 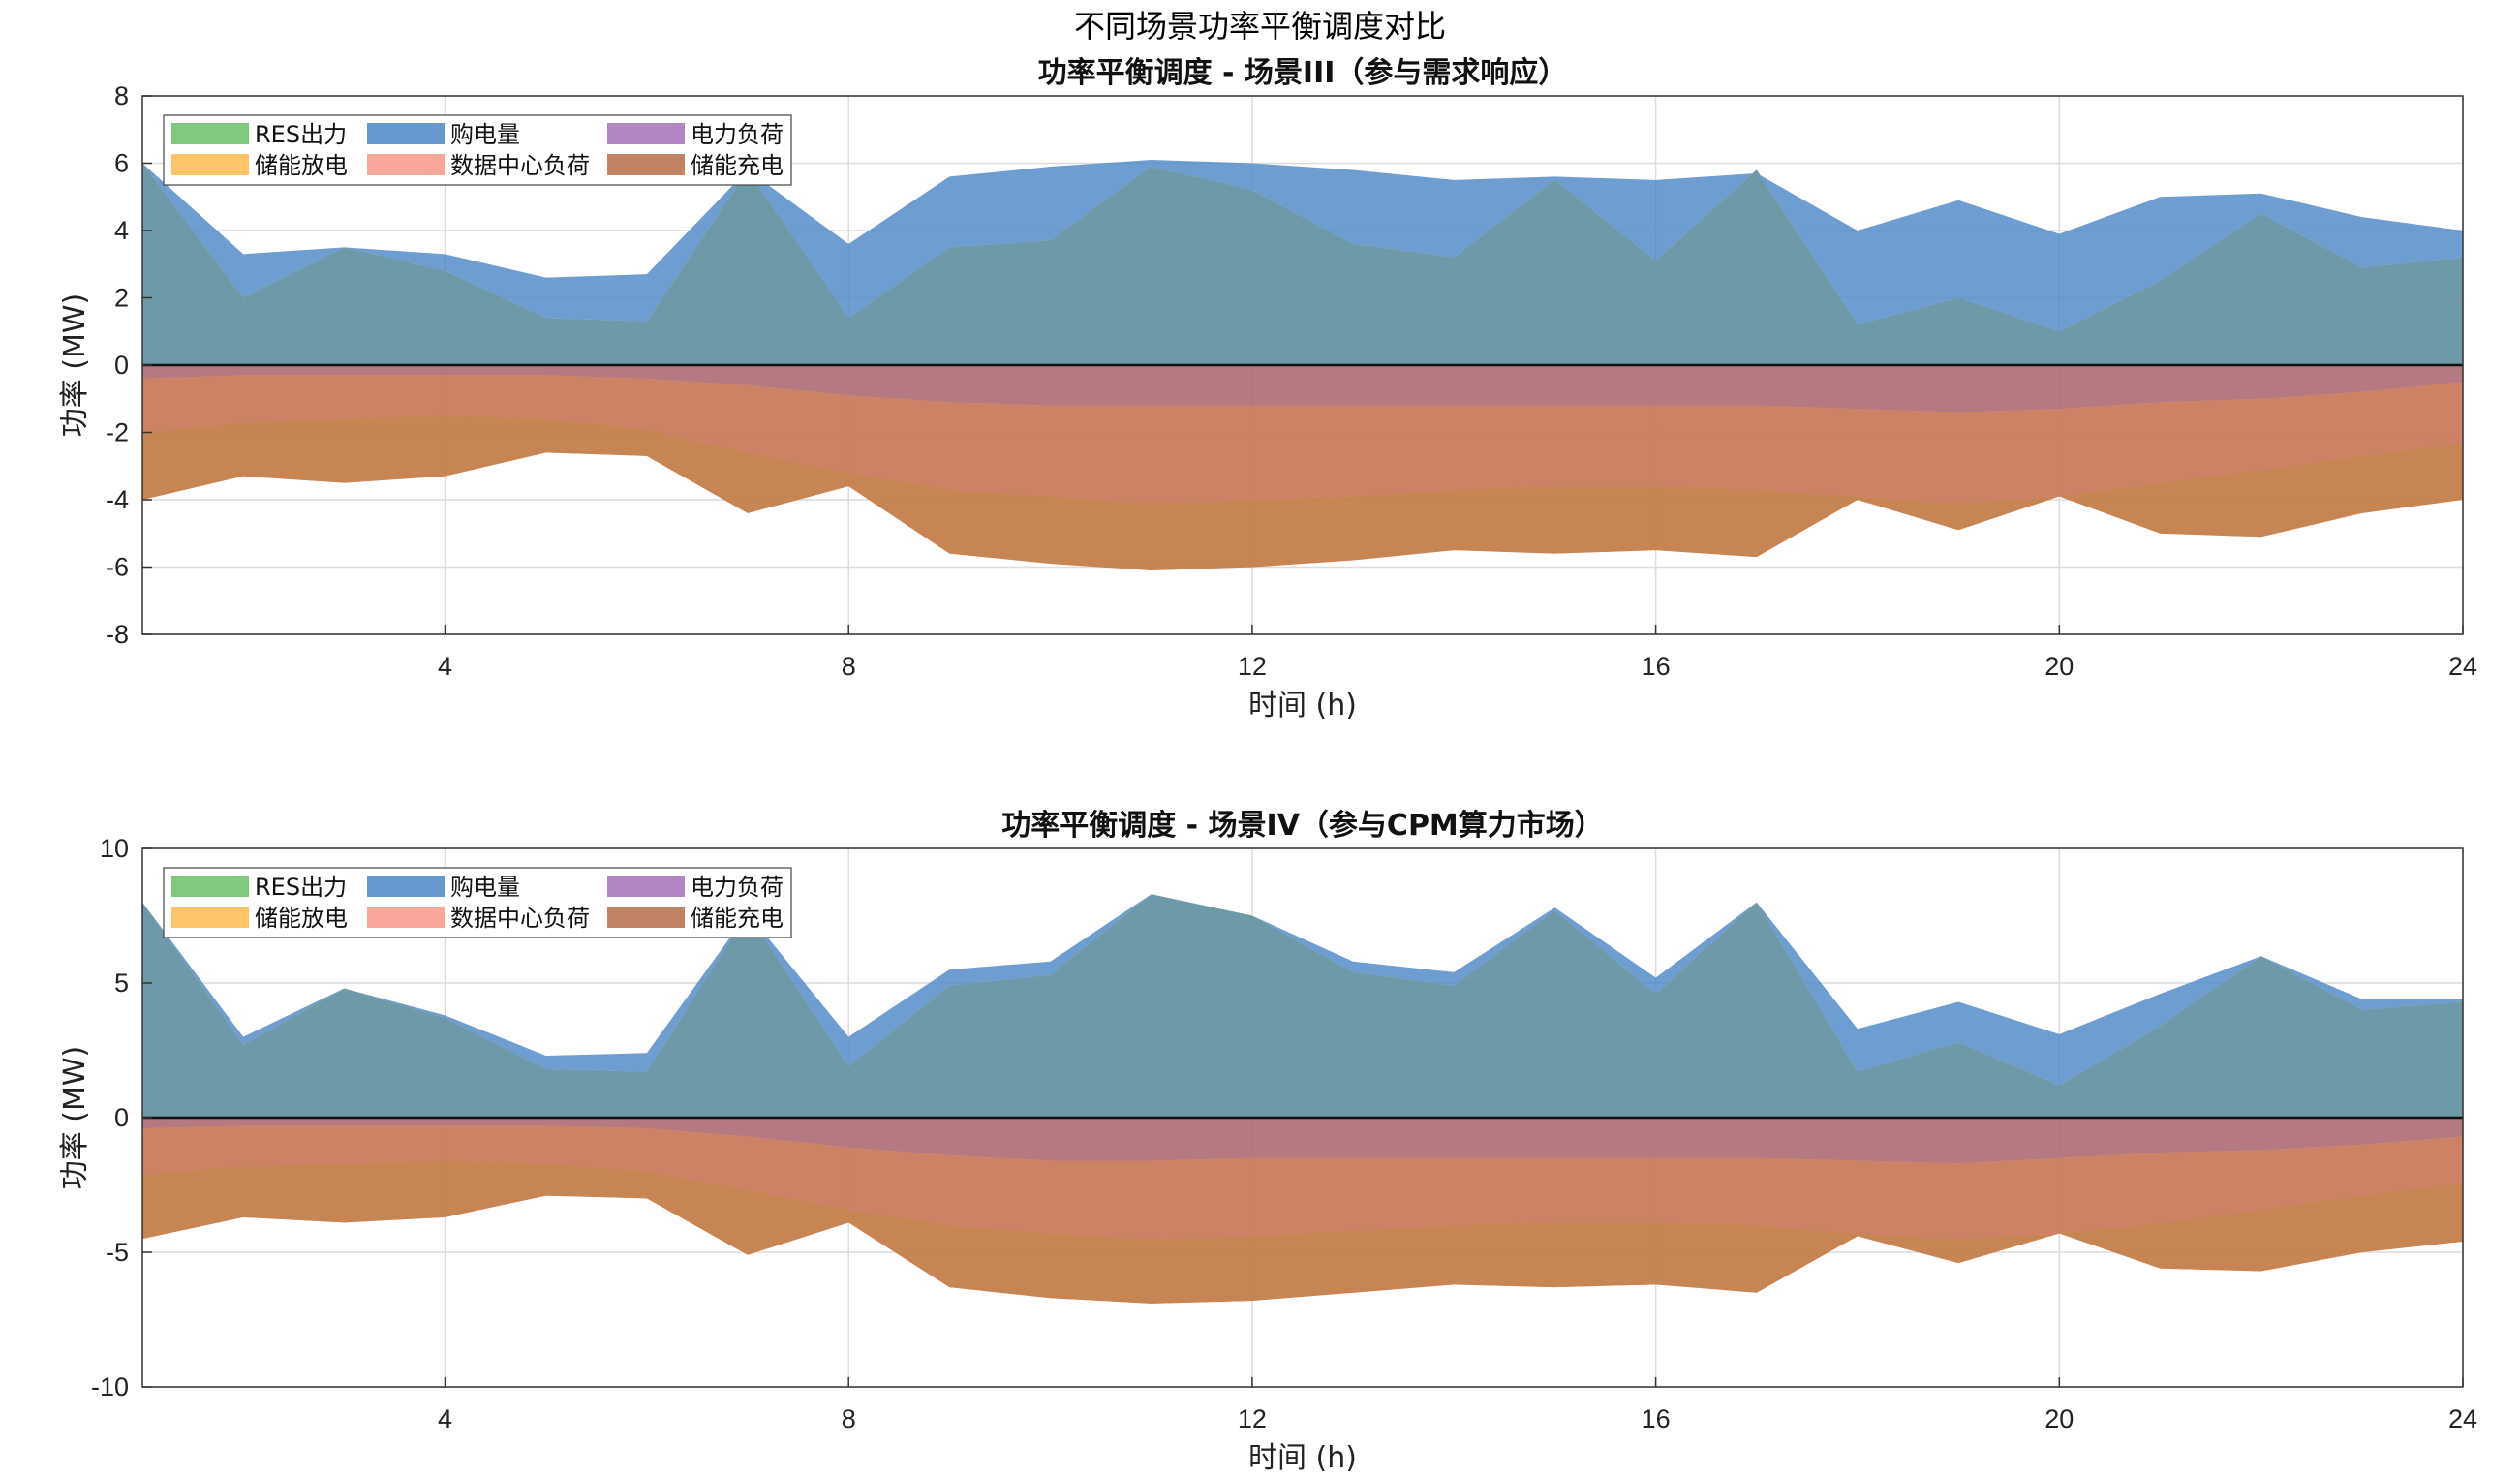 I want to click on y-tick-label: -8, so click(x=118, y=634).